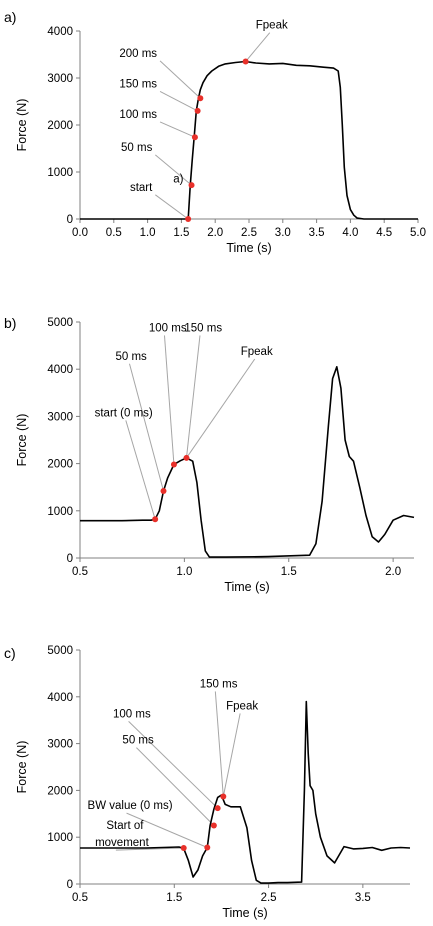  Describe the element at coordinates (80, 233) in the screenshot. I see `x-tick-label: 0.0` at that location.